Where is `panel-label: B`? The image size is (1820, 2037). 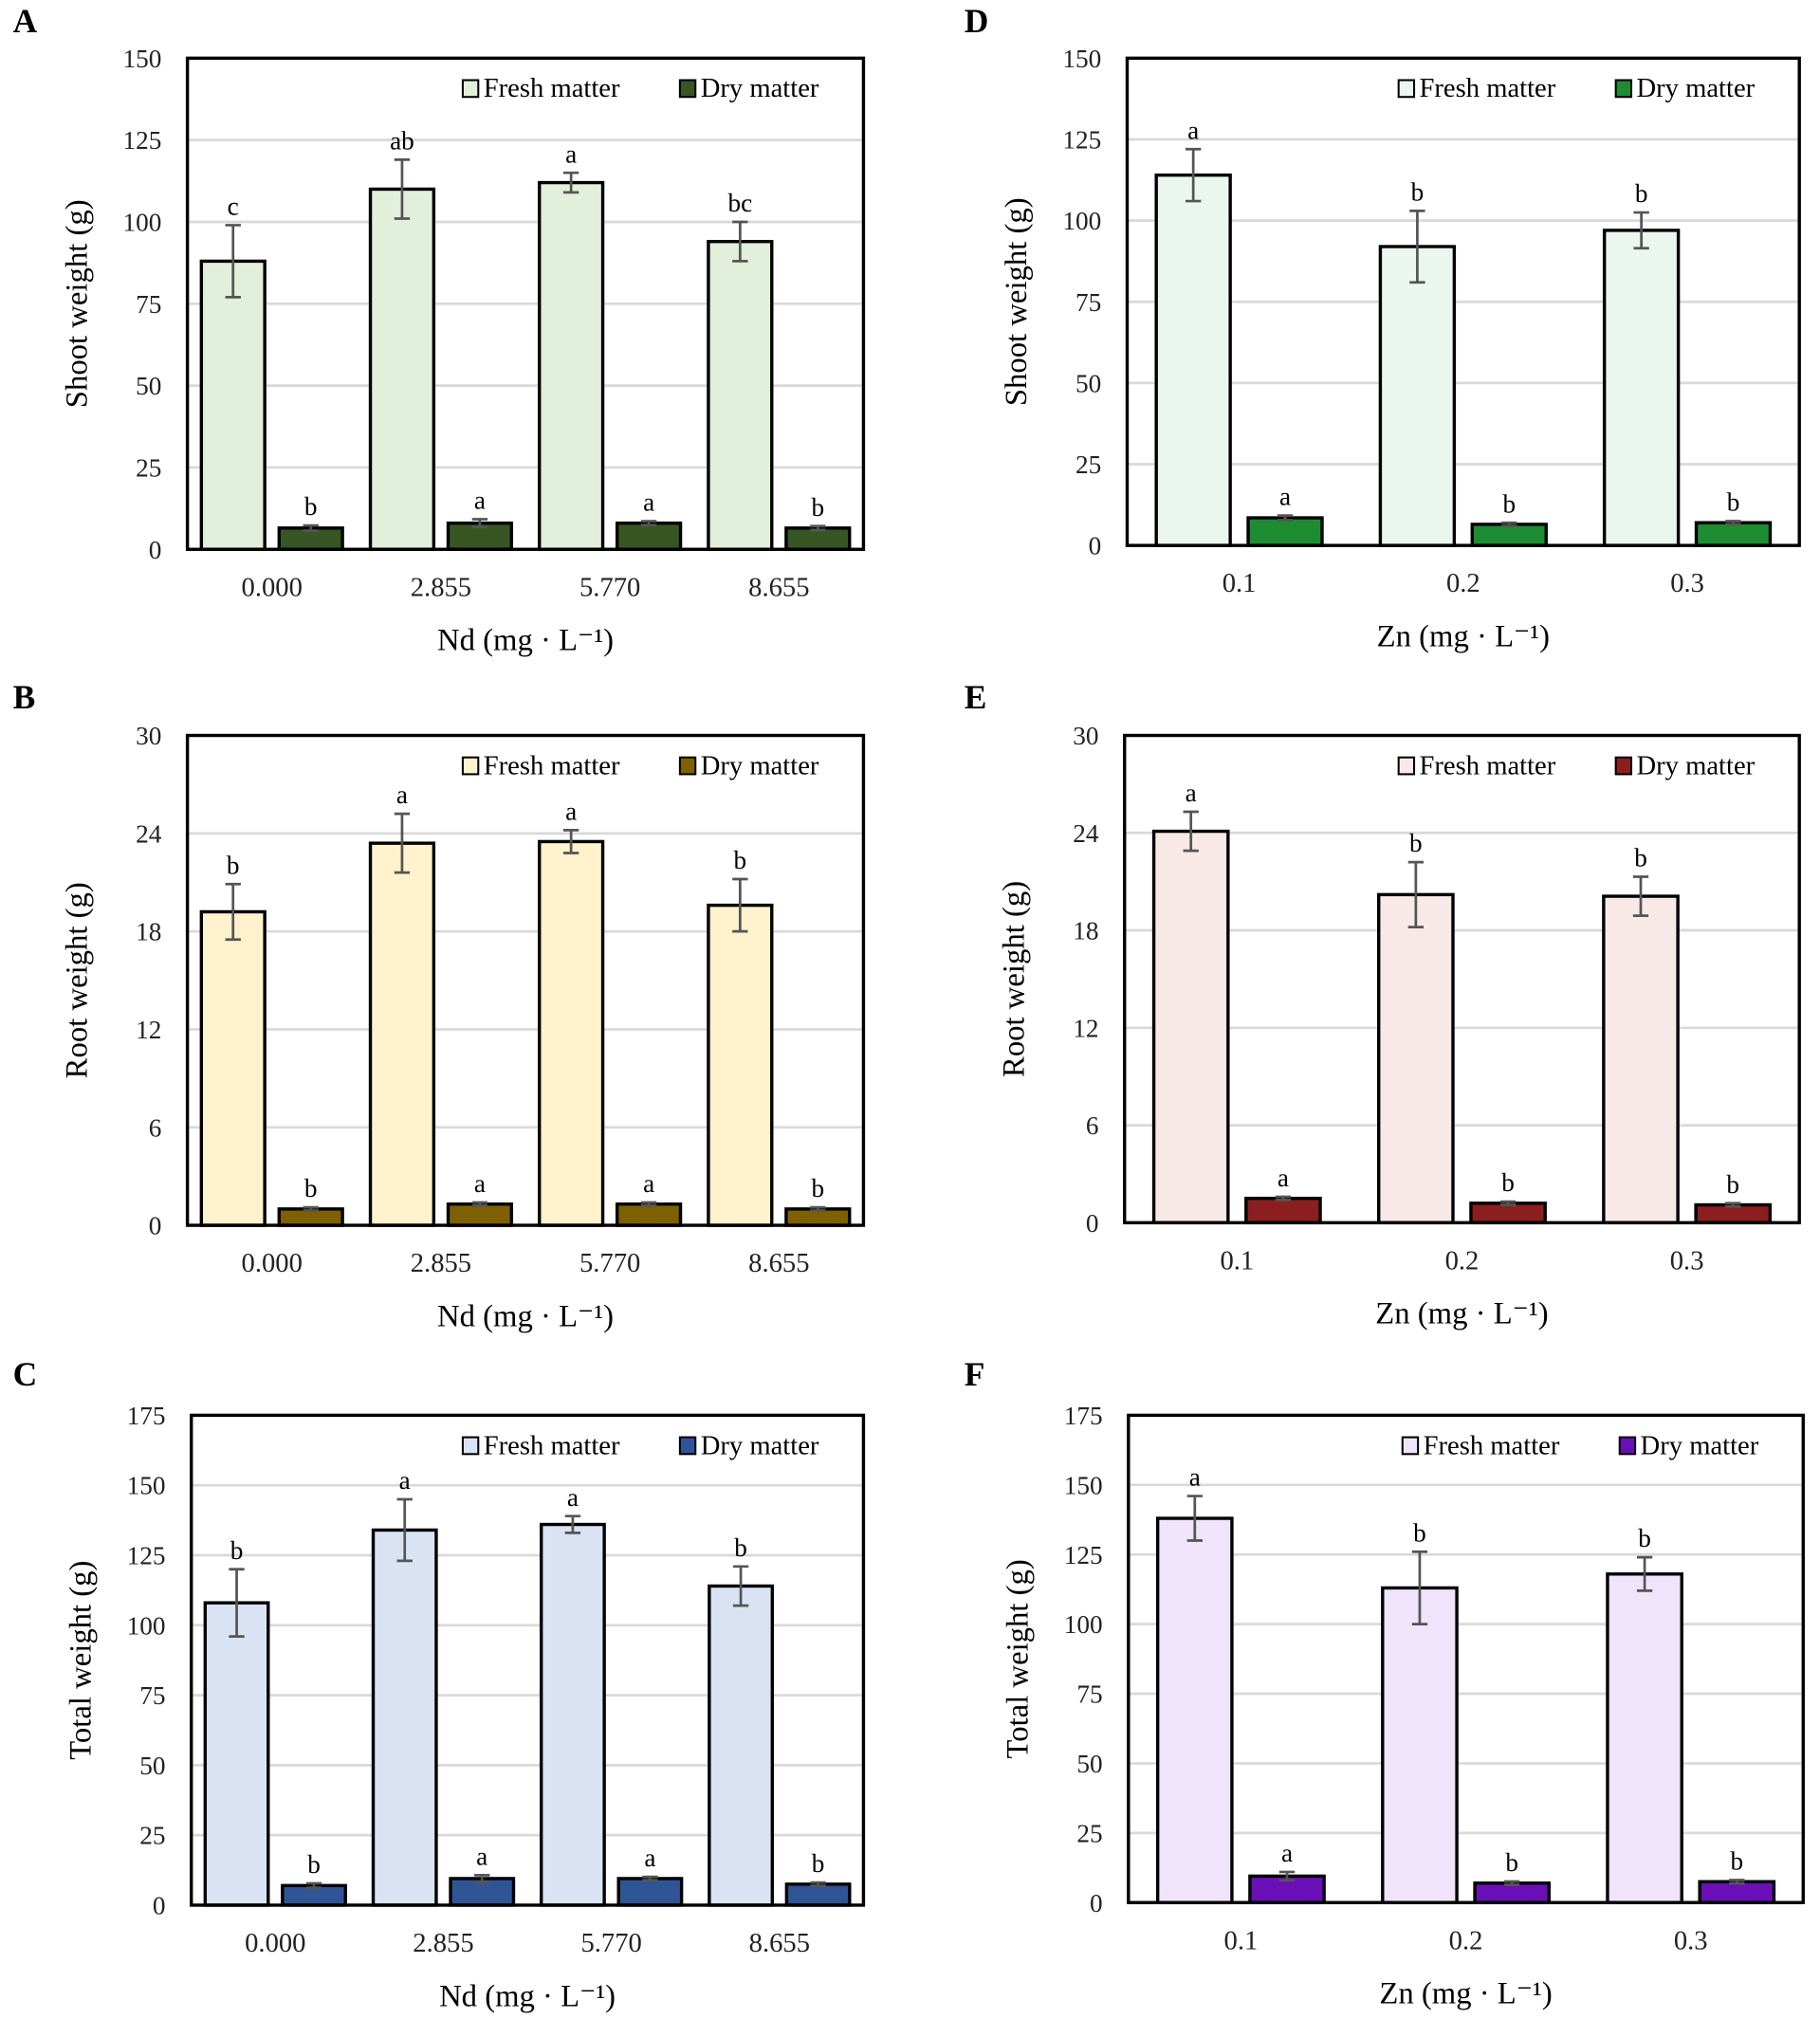 panel-label: B is located at coordinates (24, 697).